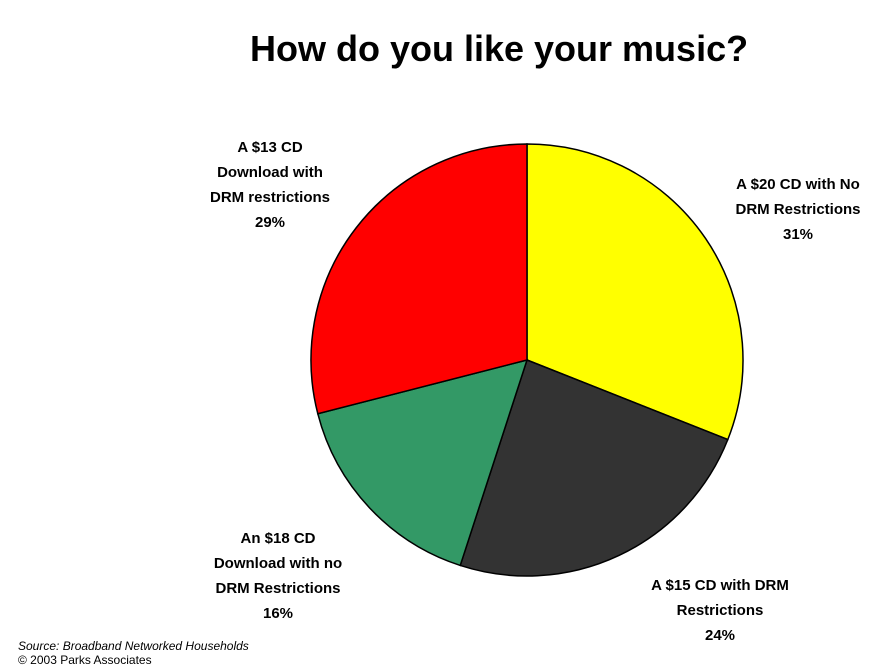  What do you see at coordinates (499, 48) in the screenshot?
I see `chart-title: How do you like your music?` at bounding box center [499, 48].